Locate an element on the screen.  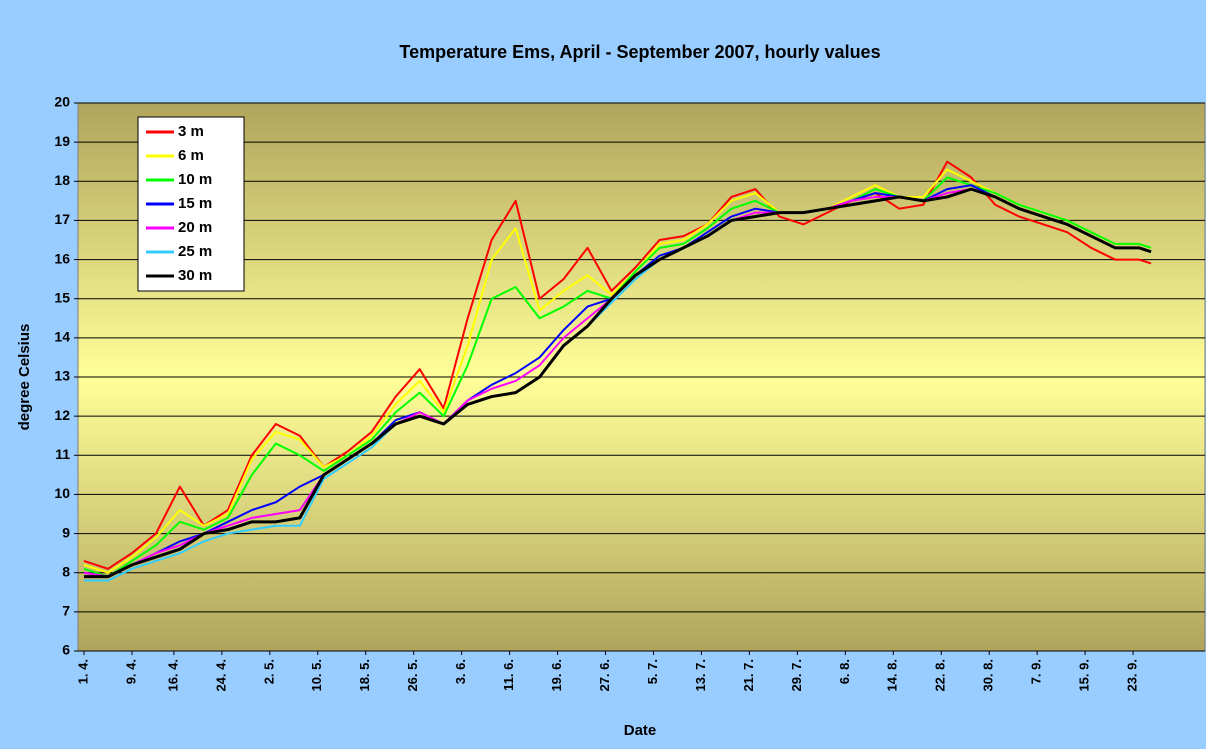
y-tick-label: 16 is located at coordinates (62, 258).